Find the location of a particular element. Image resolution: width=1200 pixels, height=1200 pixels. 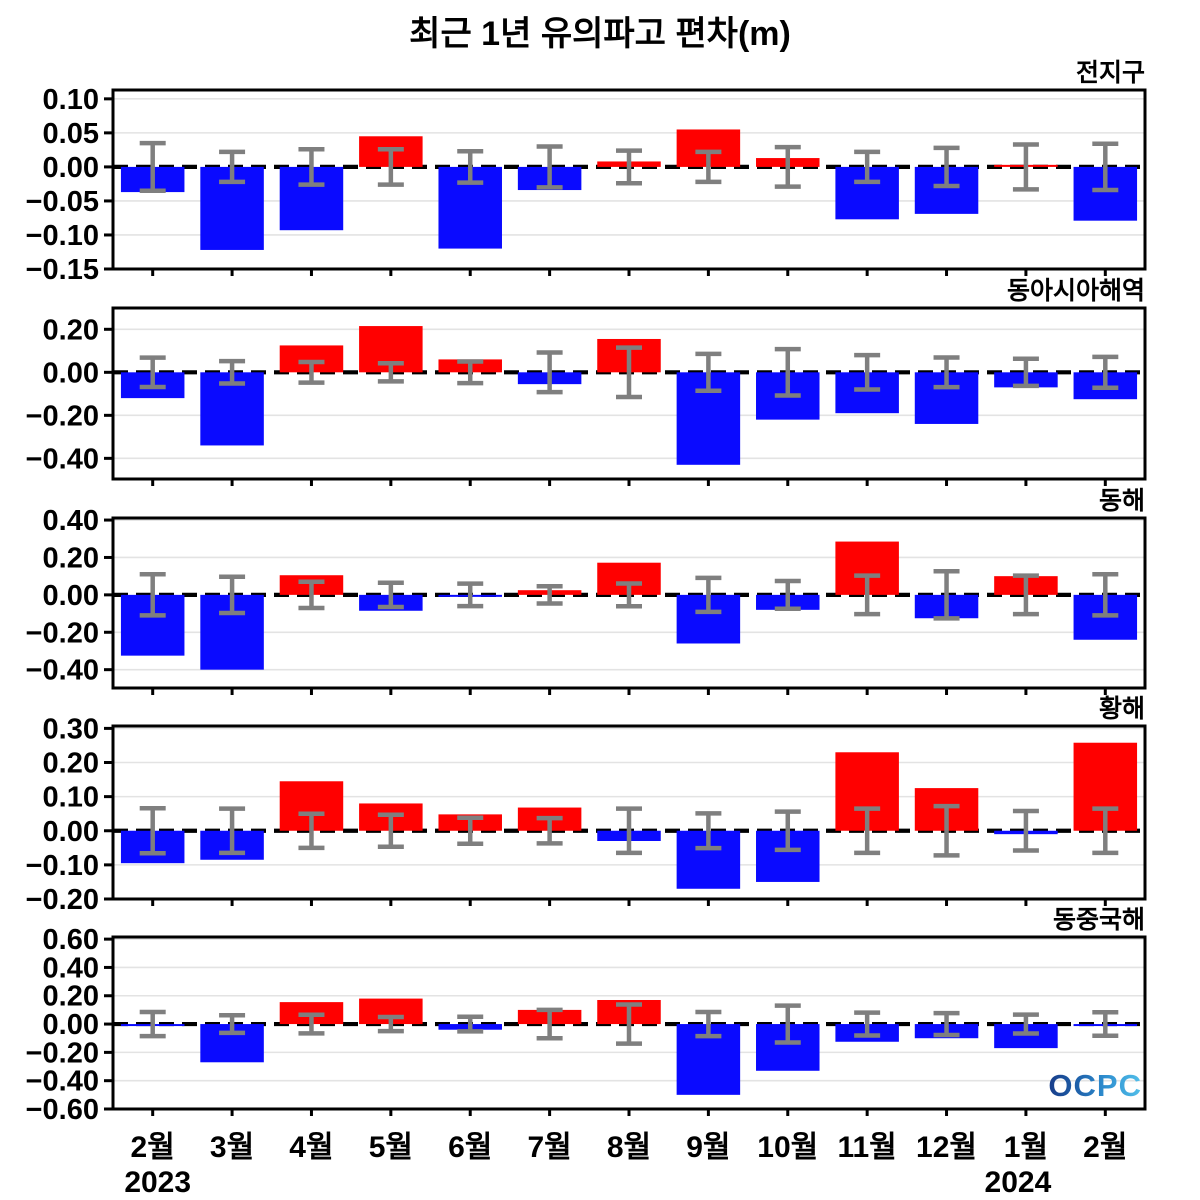

x-tick-label-2: 3월 is located at coordinates (232, 1147).